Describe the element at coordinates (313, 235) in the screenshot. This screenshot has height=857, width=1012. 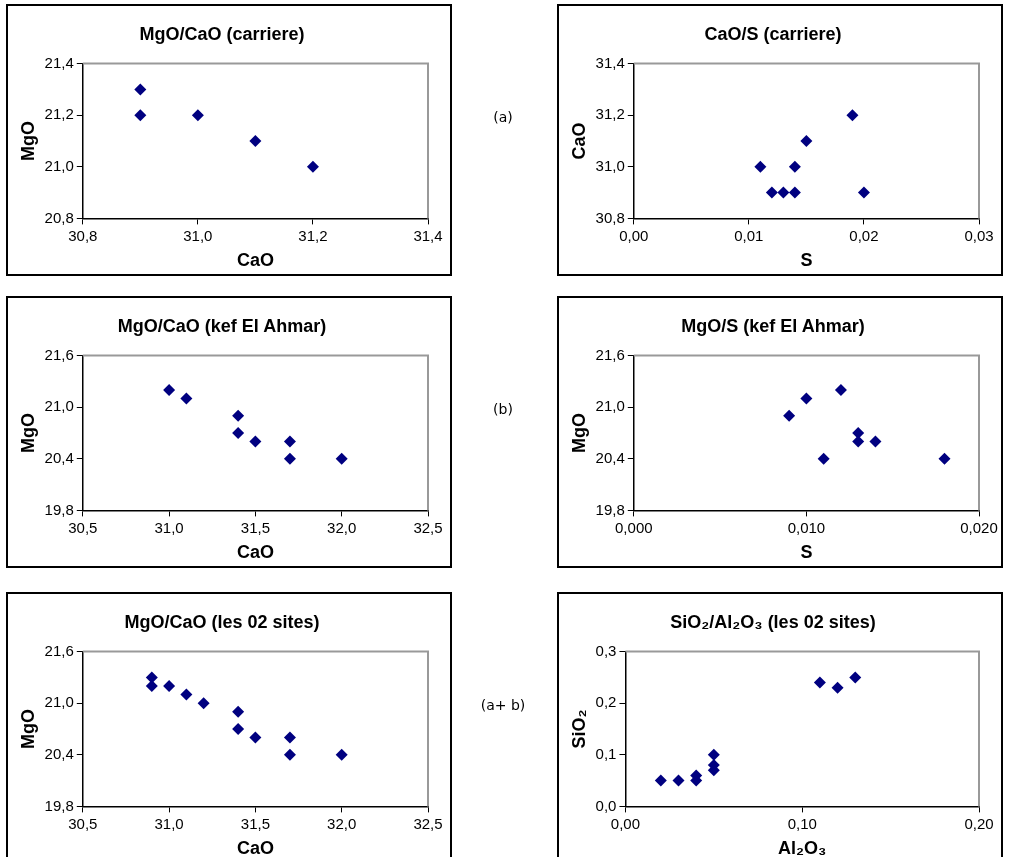
I see `x-tick-label: 31,2` at that location.